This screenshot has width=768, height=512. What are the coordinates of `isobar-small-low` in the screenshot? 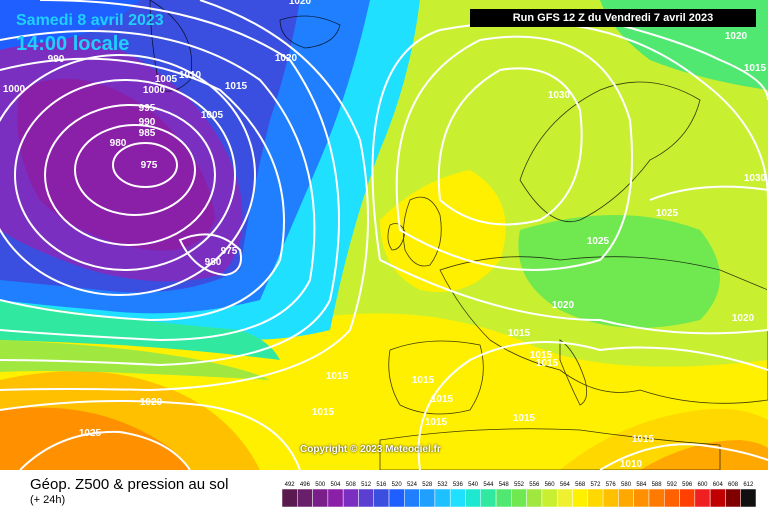 It's located at (210, 255).